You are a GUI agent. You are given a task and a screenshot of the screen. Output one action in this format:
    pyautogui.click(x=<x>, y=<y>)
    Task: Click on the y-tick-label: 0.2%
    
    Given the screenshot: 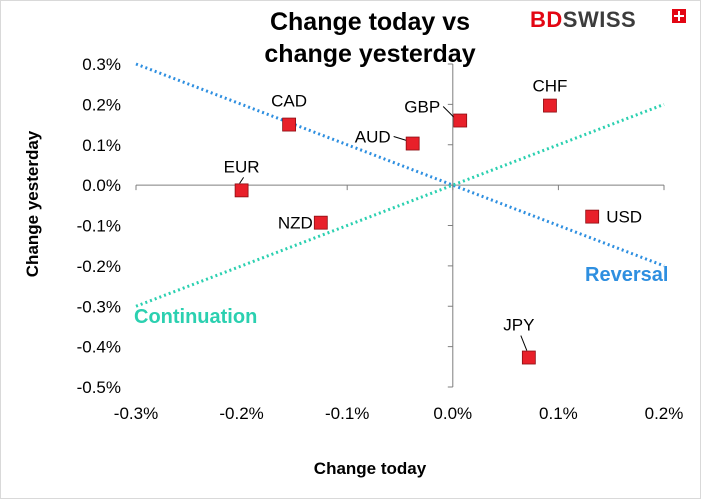 What is the action you would take?
    pyautogui.click(x=101, y=104)
    